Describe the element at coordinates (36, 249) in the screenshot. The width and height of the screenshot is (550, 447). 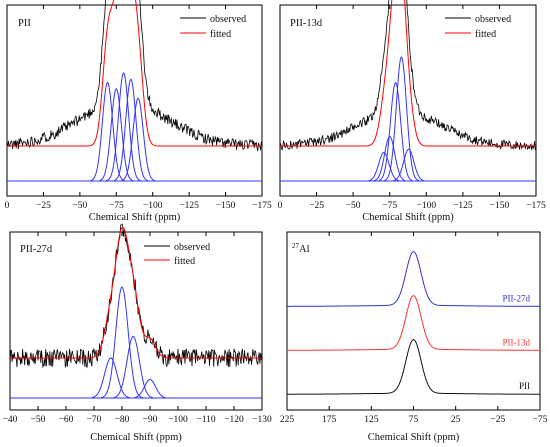
I see `panel-label: PII-27d` at that location.